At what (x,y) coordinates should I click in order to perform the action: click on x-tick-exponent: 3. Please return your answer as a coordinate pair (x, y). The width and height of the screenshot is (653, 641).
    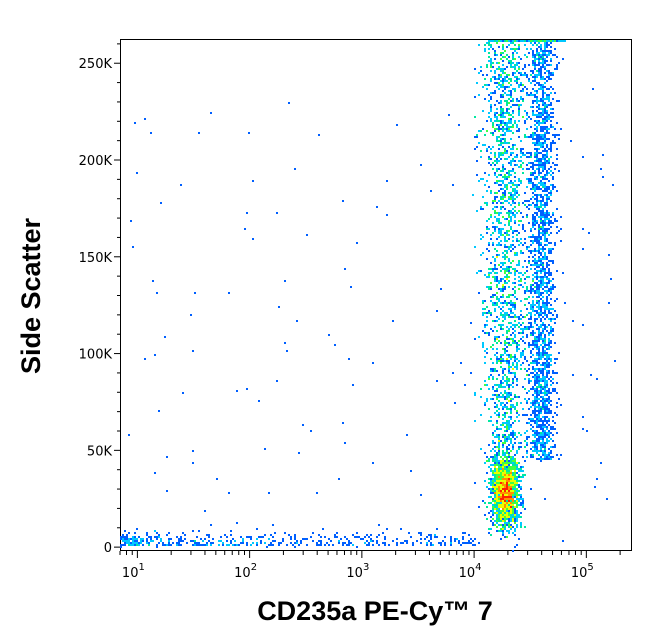
    Looking at the image, I should click on (366, 567).